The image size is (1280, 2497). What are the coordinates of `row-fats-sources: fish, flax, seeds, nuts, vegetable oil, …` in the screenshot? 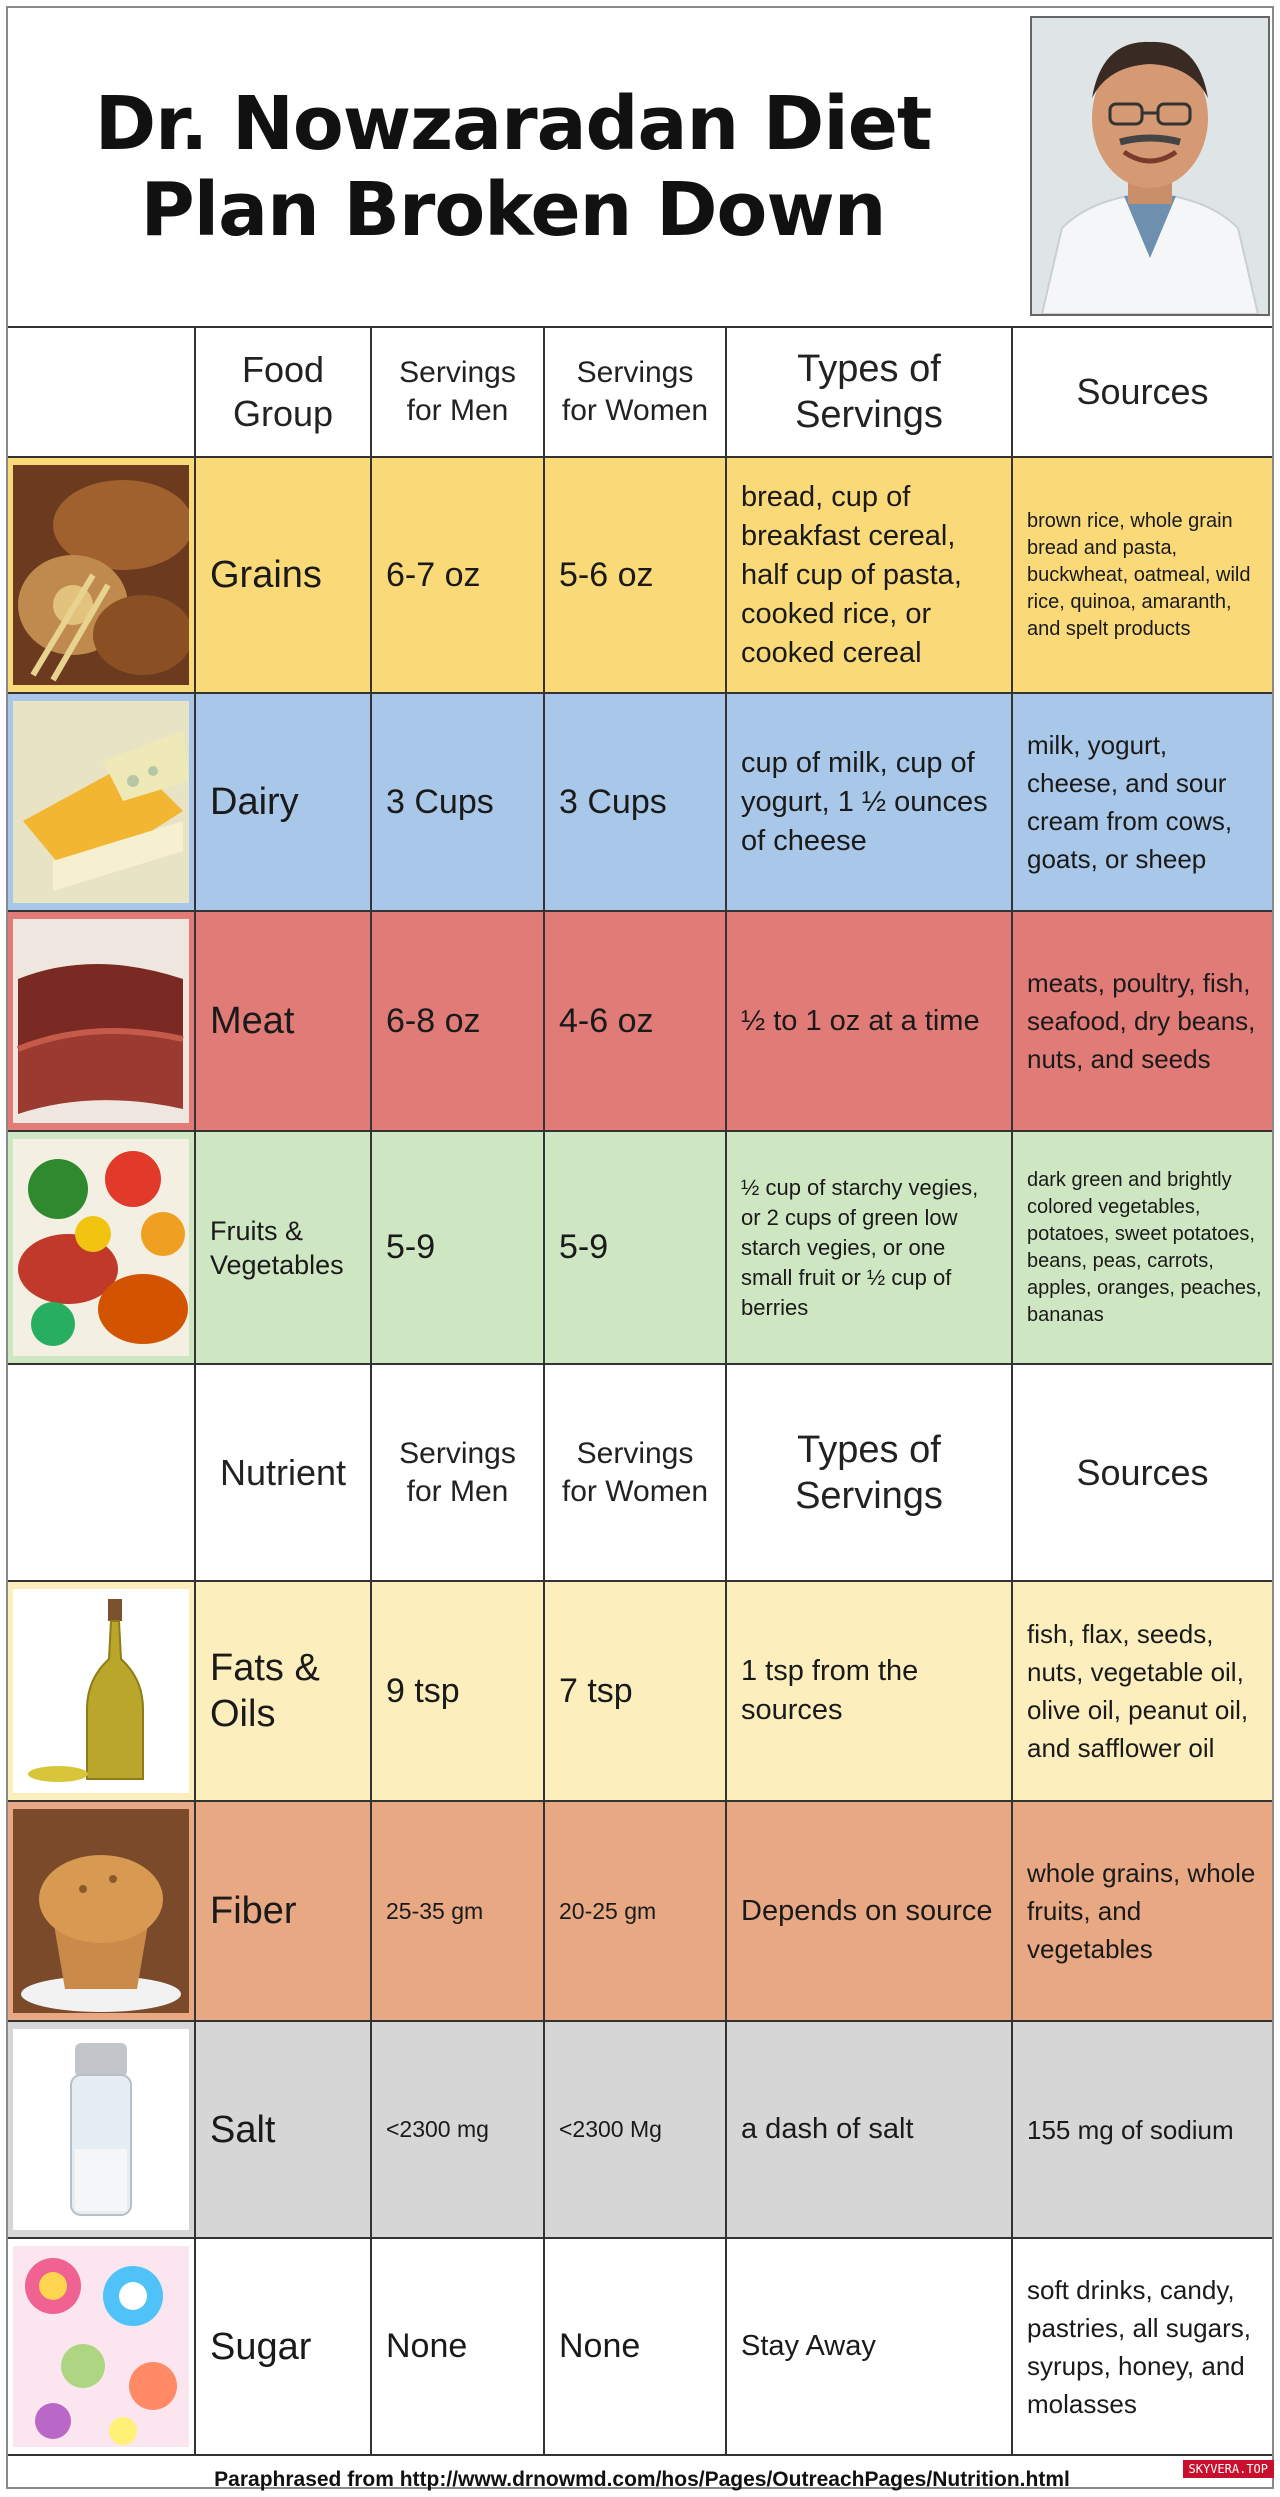 It's located at (1142, 1692).